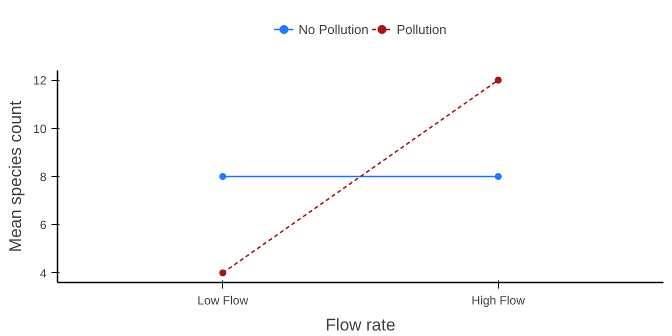 This screenshot has height=336, width=672. What do you see at coordinates (333, 29) in the screenshot?
I see `legend-label: No Pollution` at bounding box center [333, 29].